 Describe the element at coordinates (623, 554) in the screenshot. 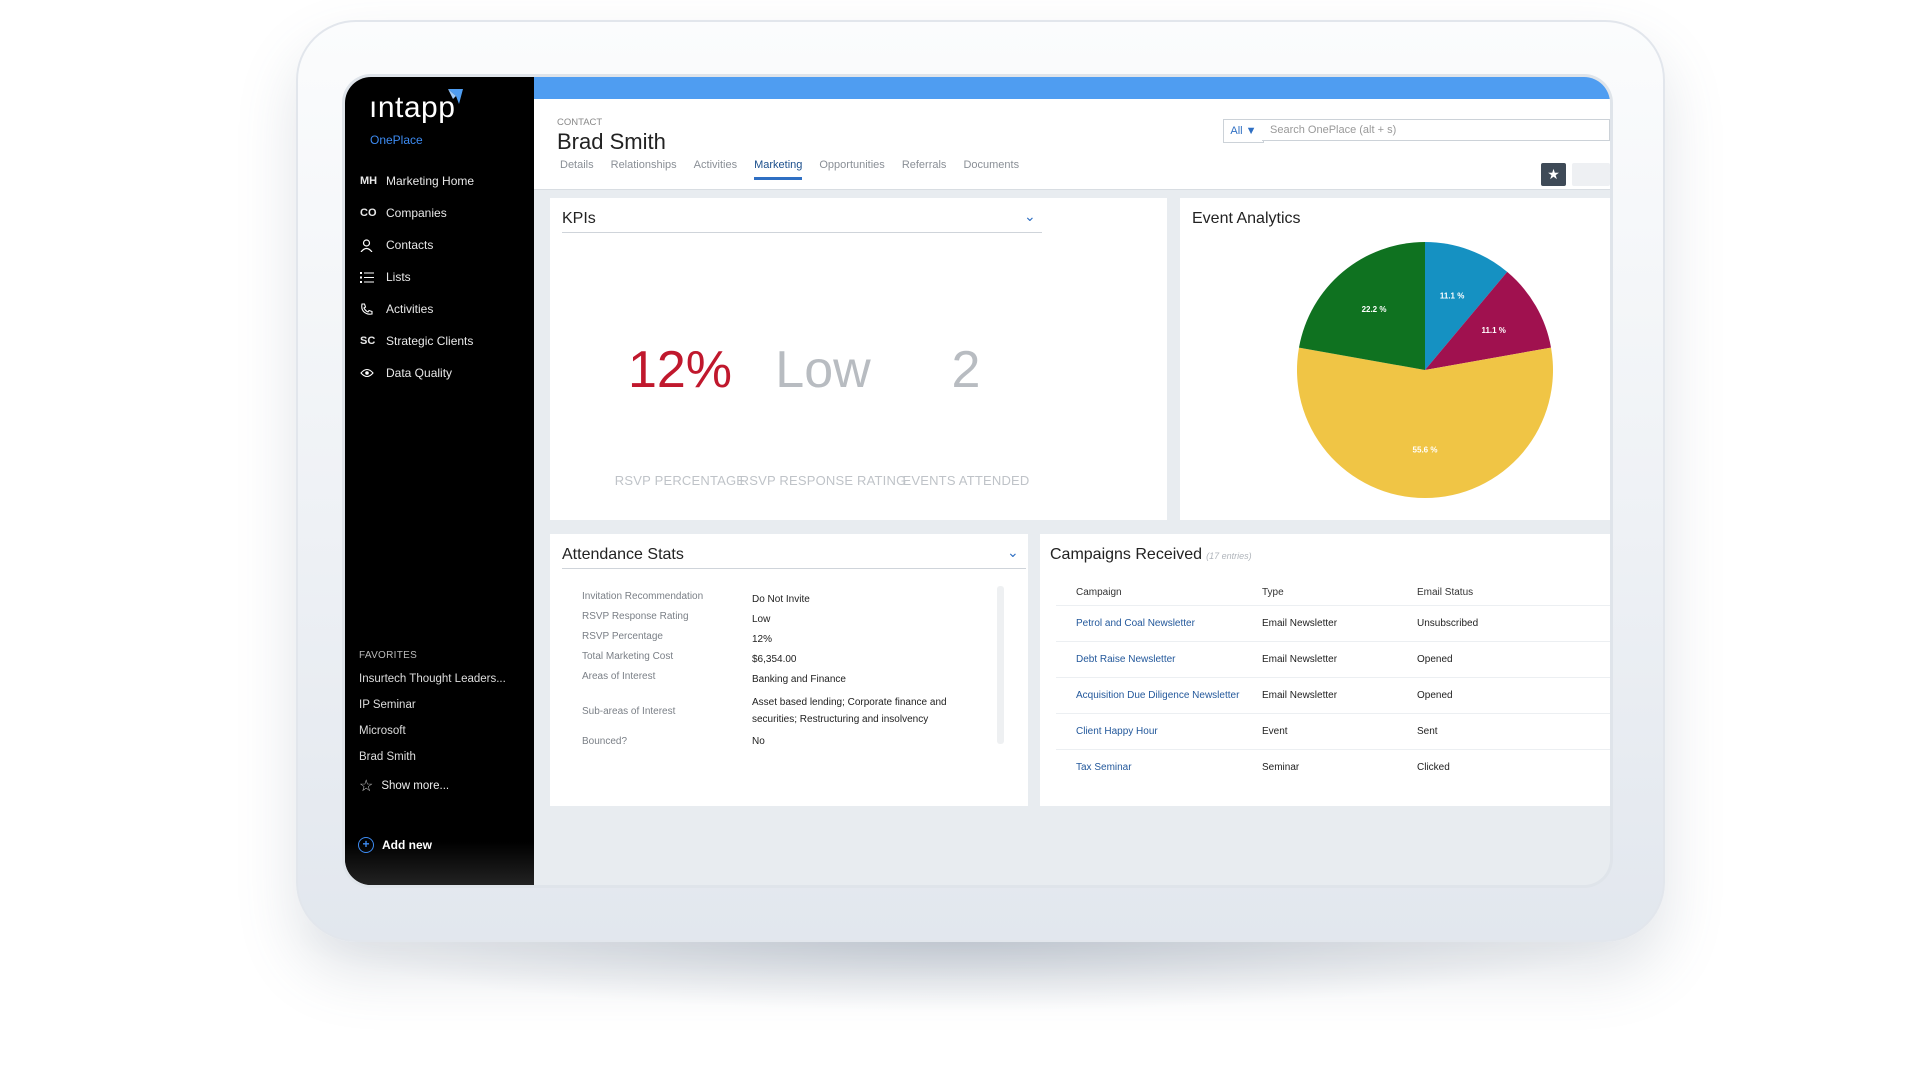

I see `attendance-title: Attendance Stats` at that location.